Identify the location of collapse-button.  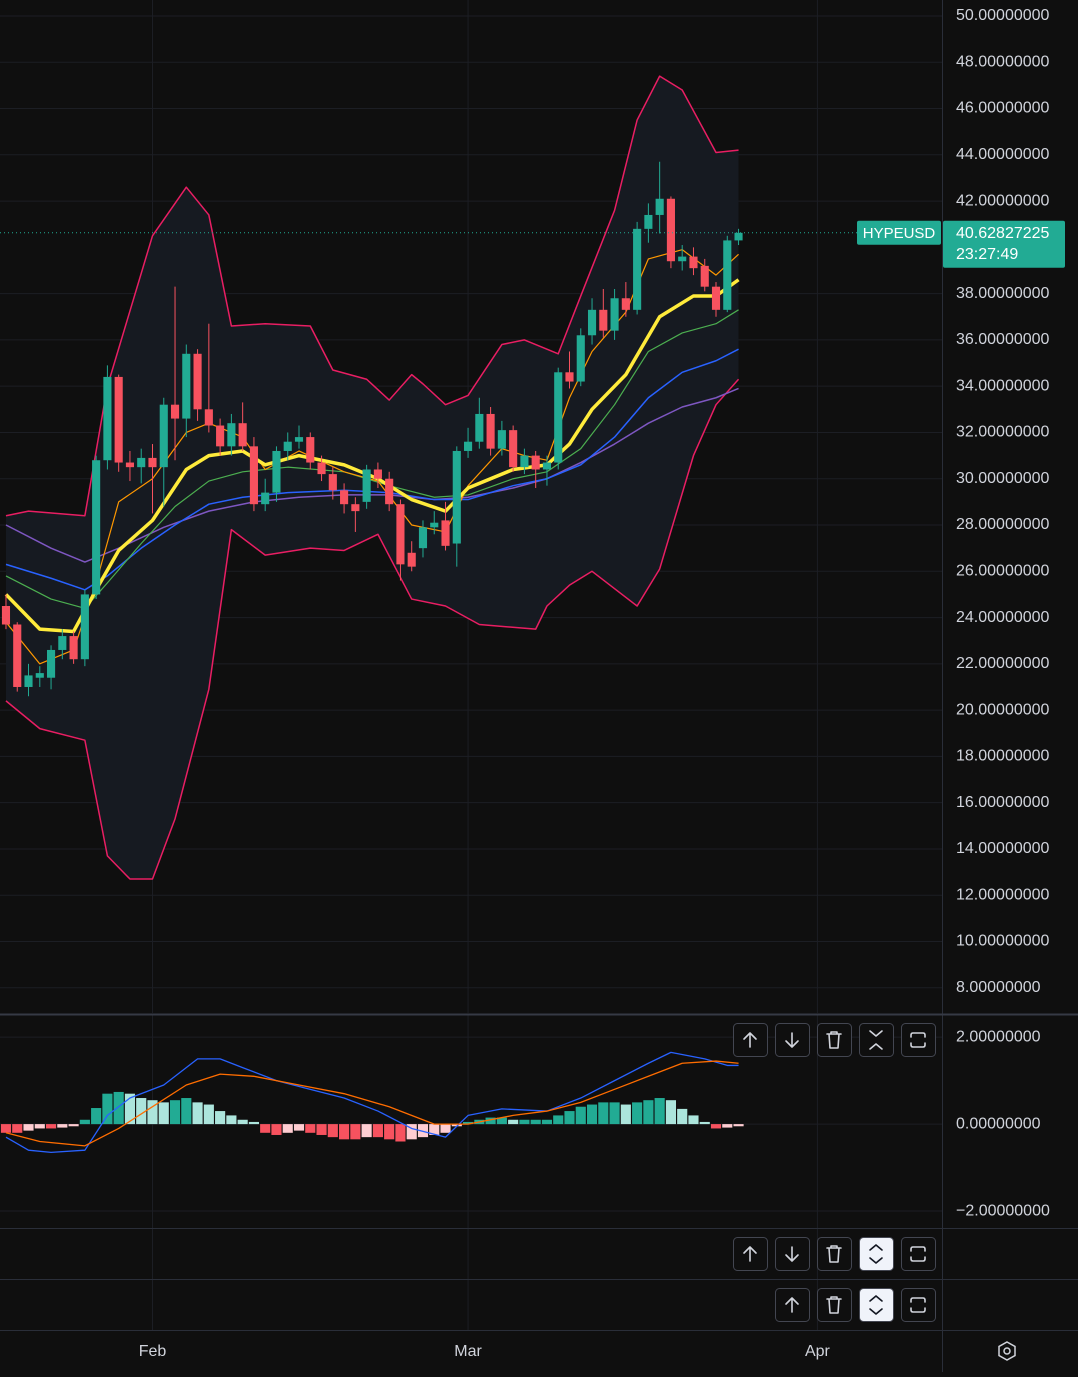
(876, 1040).